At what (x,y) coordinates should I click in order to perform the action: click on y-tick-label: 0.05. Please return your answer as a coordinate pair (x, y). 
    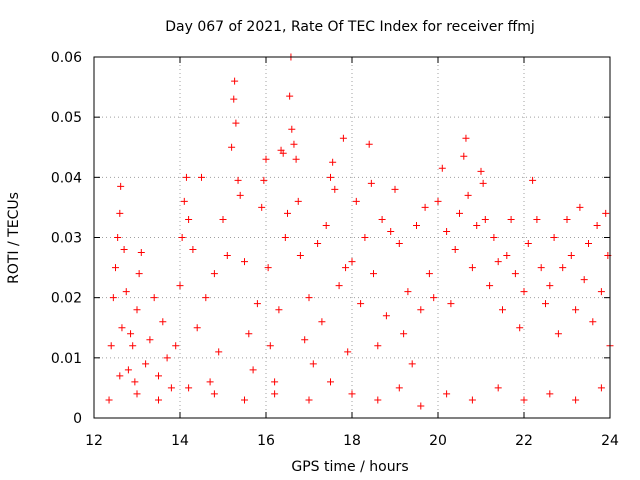
    Looking at the image, I should click on (66, 118).